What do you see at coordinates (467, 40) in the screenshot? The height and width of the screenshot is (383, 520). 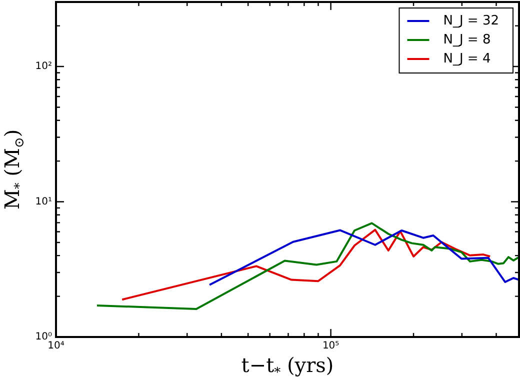 I see `legend-label: N_J = 8` at bounding box center [467, 40].